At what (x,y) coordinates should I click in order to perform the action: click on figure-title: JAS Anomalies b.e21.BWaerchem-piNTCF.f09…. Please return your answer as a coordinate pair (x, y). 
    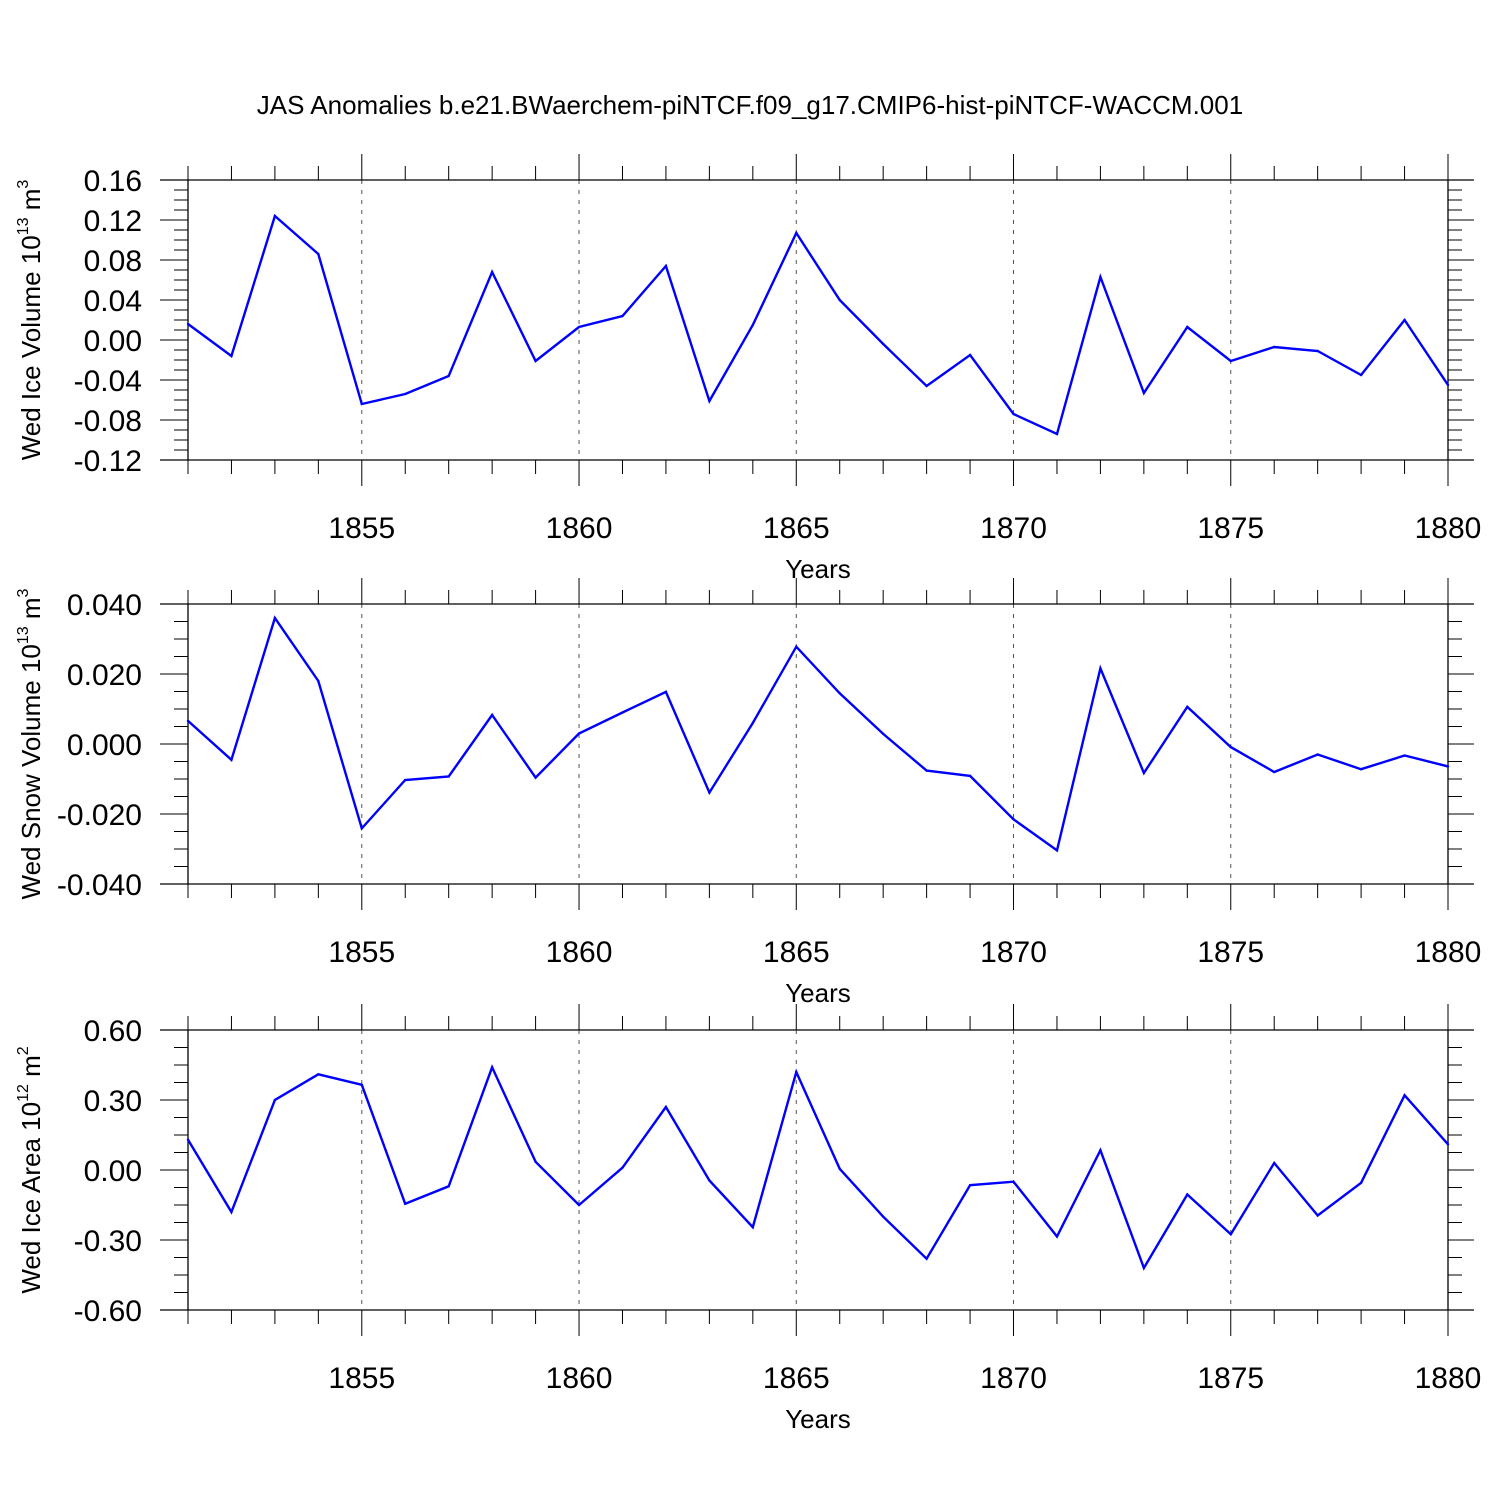
    Looking at the image, I should click on (750, 105).